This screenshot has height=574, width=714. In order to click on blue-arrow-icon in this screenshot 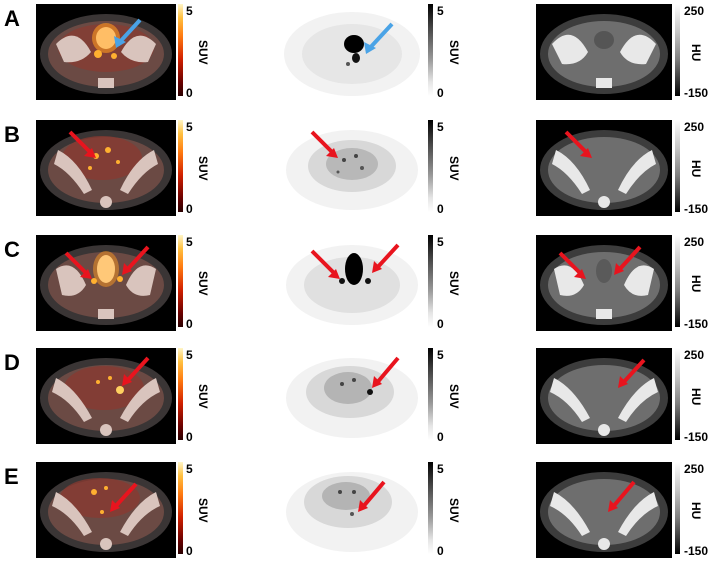, I will do `click(380, 37)`.